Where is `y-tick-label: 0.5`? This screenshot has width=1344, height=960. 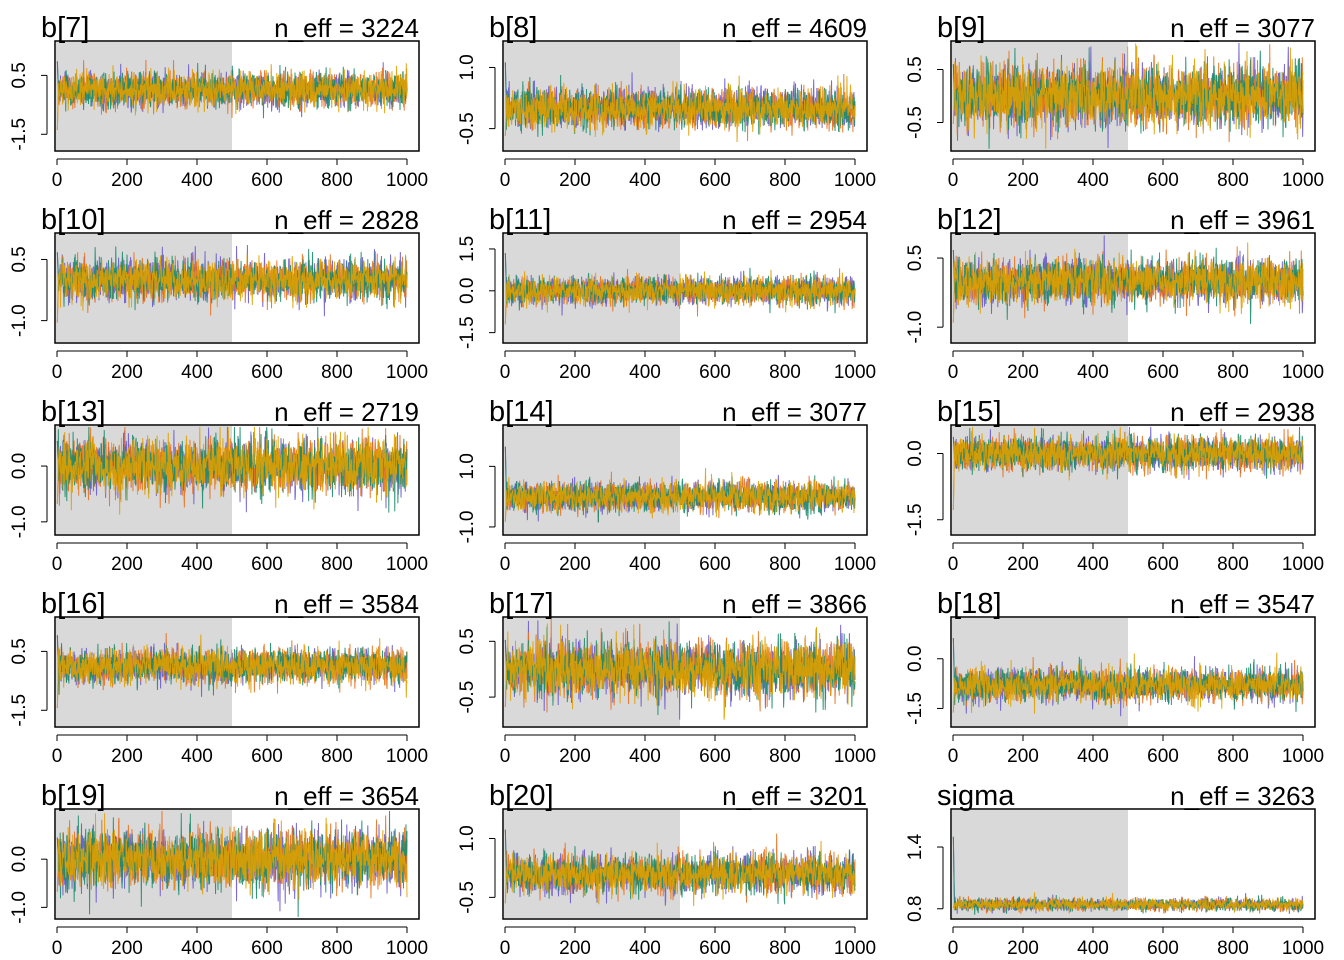 y-tick-label: 0.5 is located at coordinates (19, 75).